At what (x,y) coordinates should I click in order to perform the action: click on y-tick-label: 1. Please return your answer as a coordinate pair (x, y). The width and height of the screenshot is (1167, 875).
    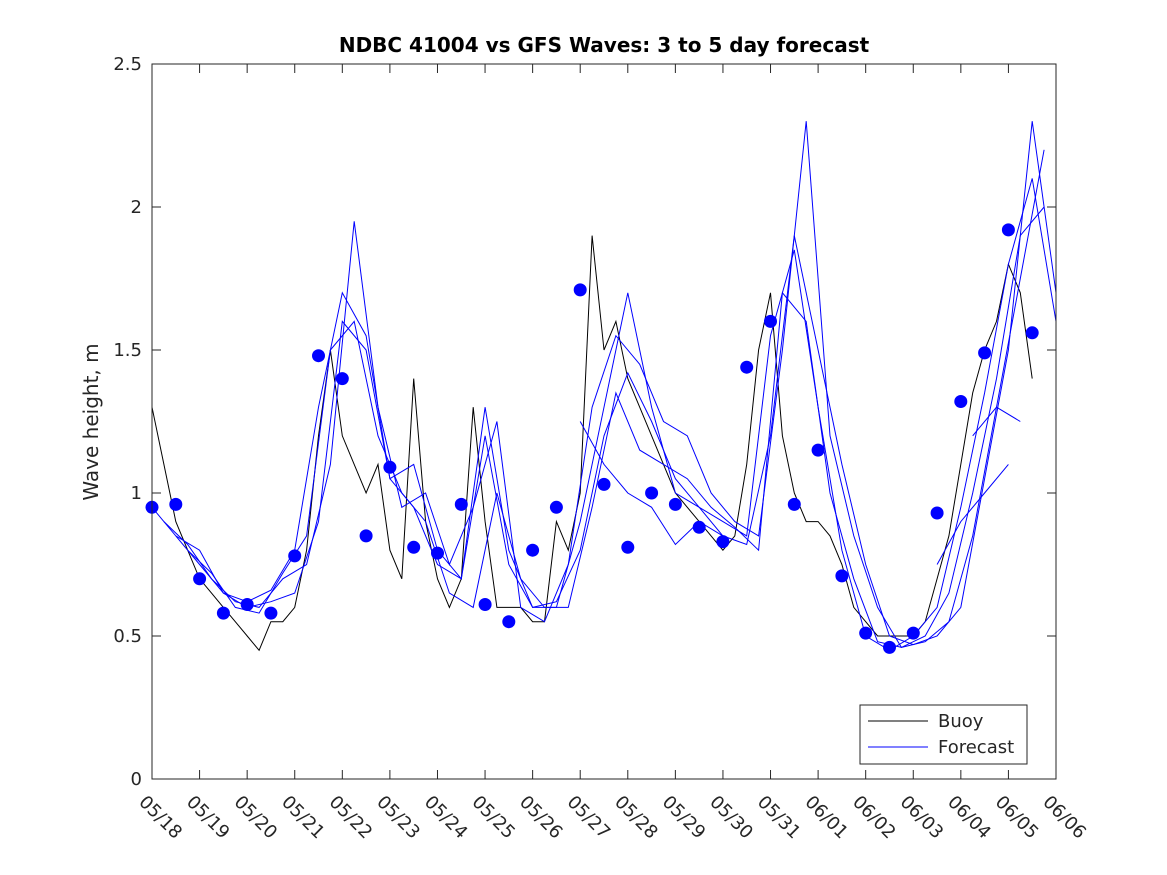
    Looking at the image, I should click on (136, 493).